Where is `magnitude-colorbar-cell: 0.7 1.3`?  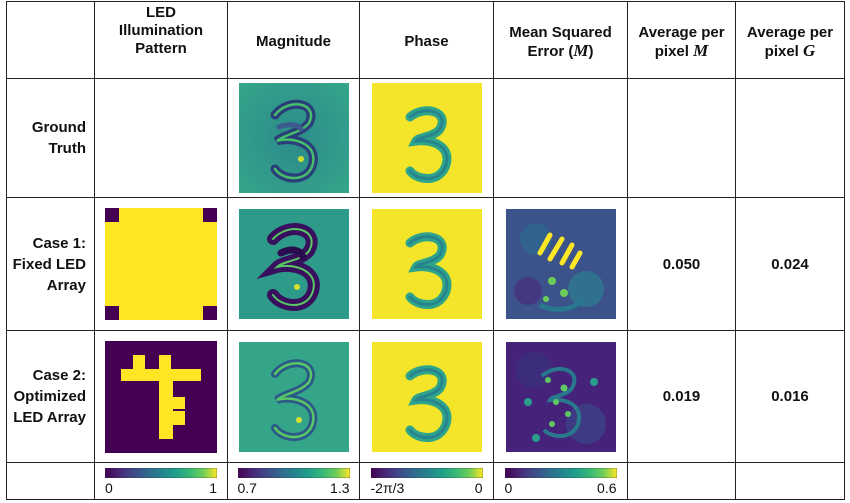 magnitude-colorbar-cell: 0.7 1.3 is located at coordinates (293, 481).